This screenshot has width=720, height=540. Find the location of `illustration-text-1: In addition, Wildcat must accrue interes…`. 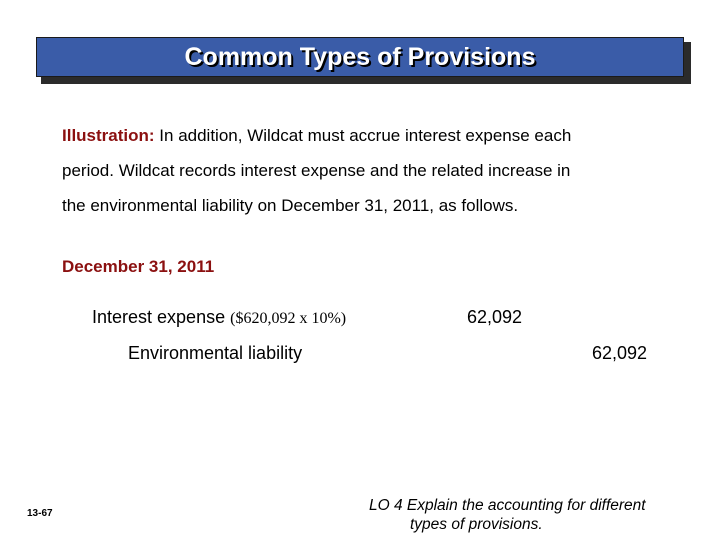

illustration-text-1: In addition, Wildcat must accrue interes… is located at coordinates (365, 135).